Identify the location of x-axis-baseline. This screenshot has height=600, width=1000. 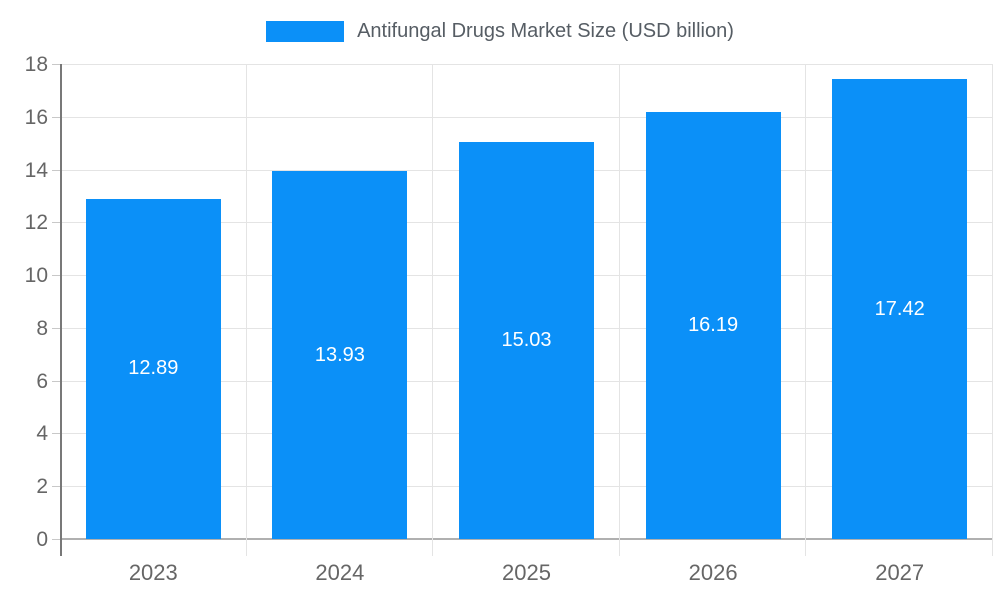
(526, 539).